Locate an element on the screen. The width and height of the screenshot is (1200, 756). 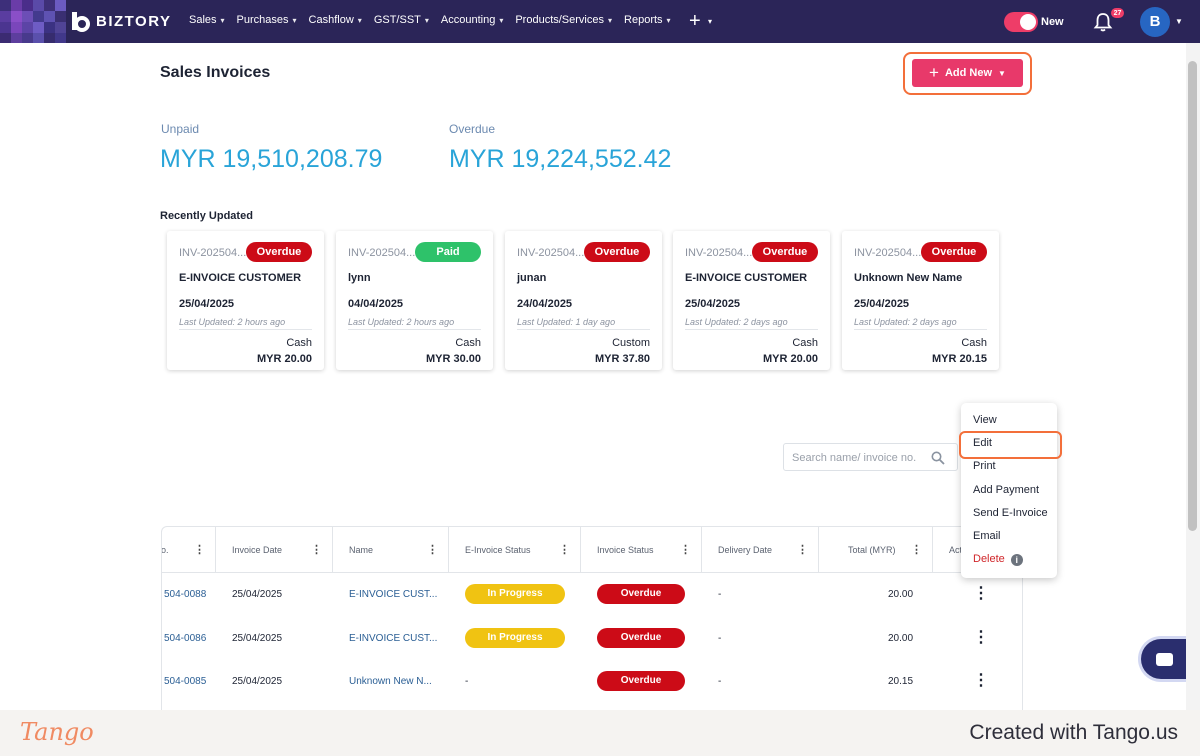
nav-gst-sst: GST/SST ▾ is located at coordinates (401, 20).